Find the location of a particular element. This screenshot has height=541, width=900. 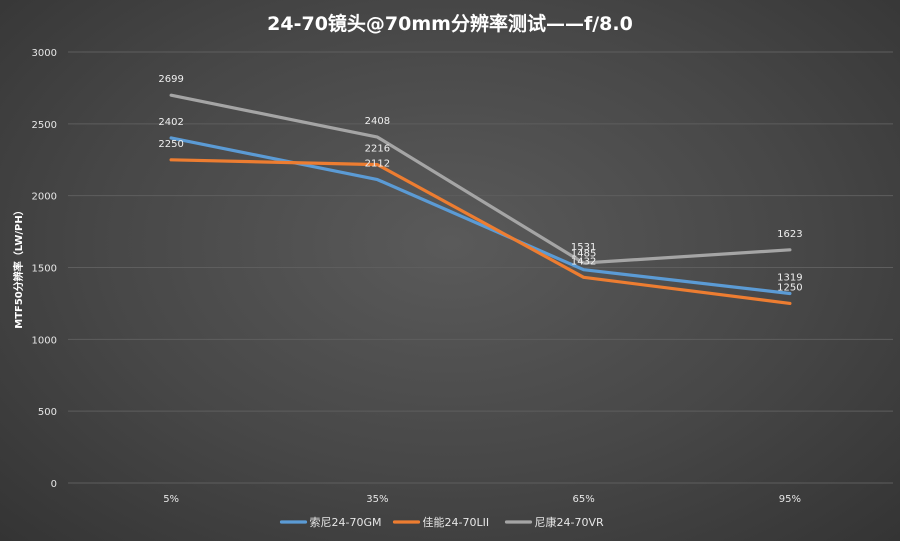

y-tick-label: 3000 is located at coordinates (44, 53).